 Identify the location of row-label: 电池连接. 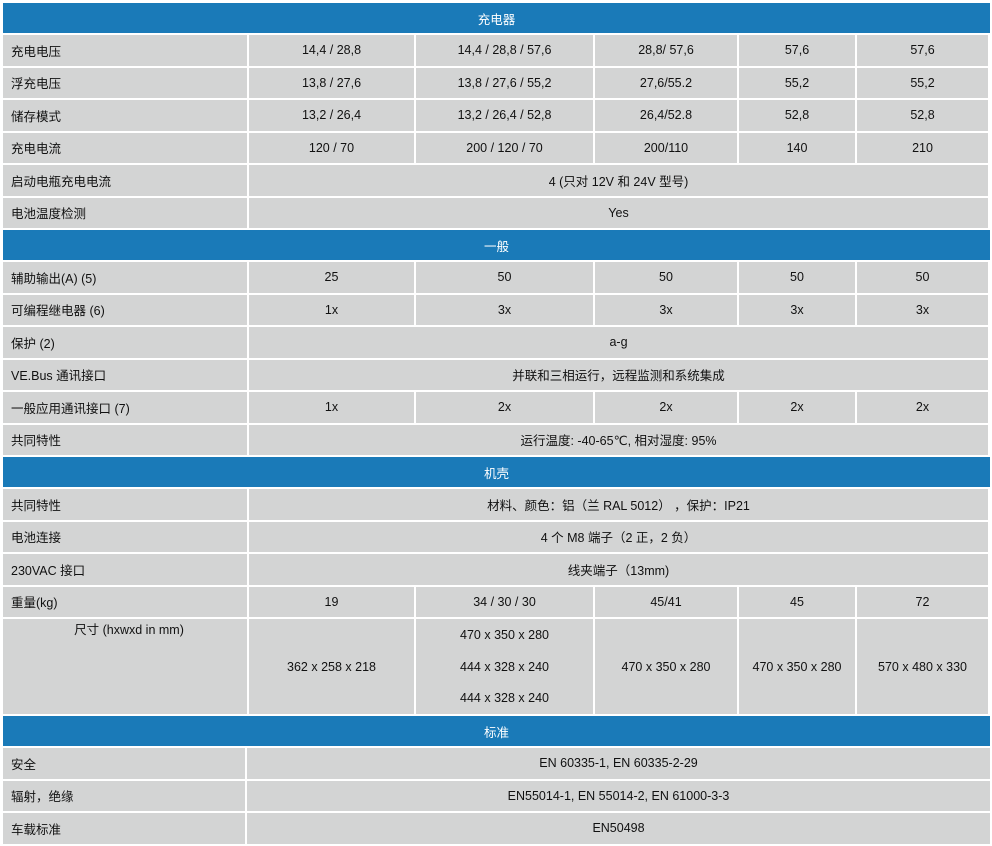
(125, 536).